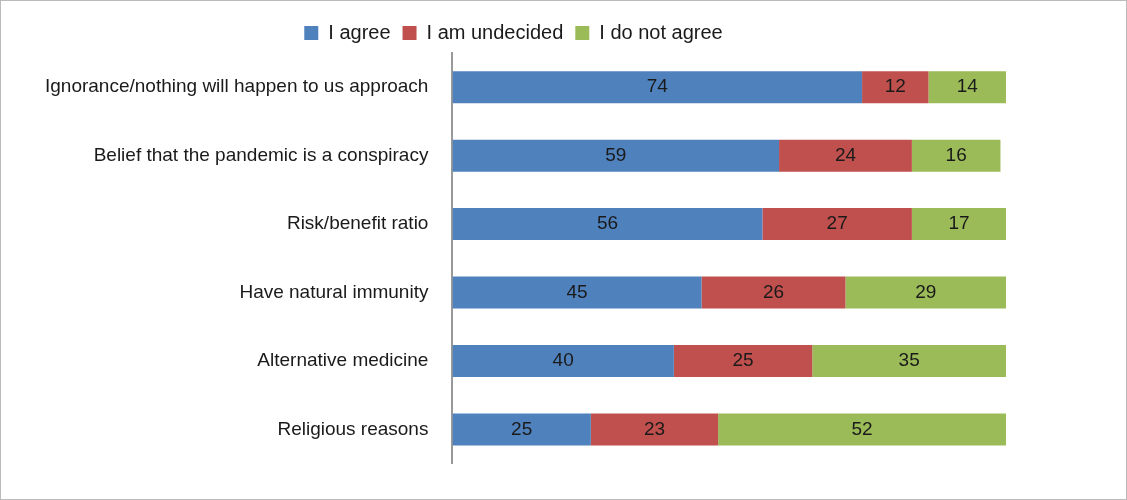 This screenshot has height=500, width=1127. What do you see at coordinates (236, 86) in the screenshot?
I see `y-tick-label: Ignorance/nothing will happen to us approach` at bounding box center [236, 86].